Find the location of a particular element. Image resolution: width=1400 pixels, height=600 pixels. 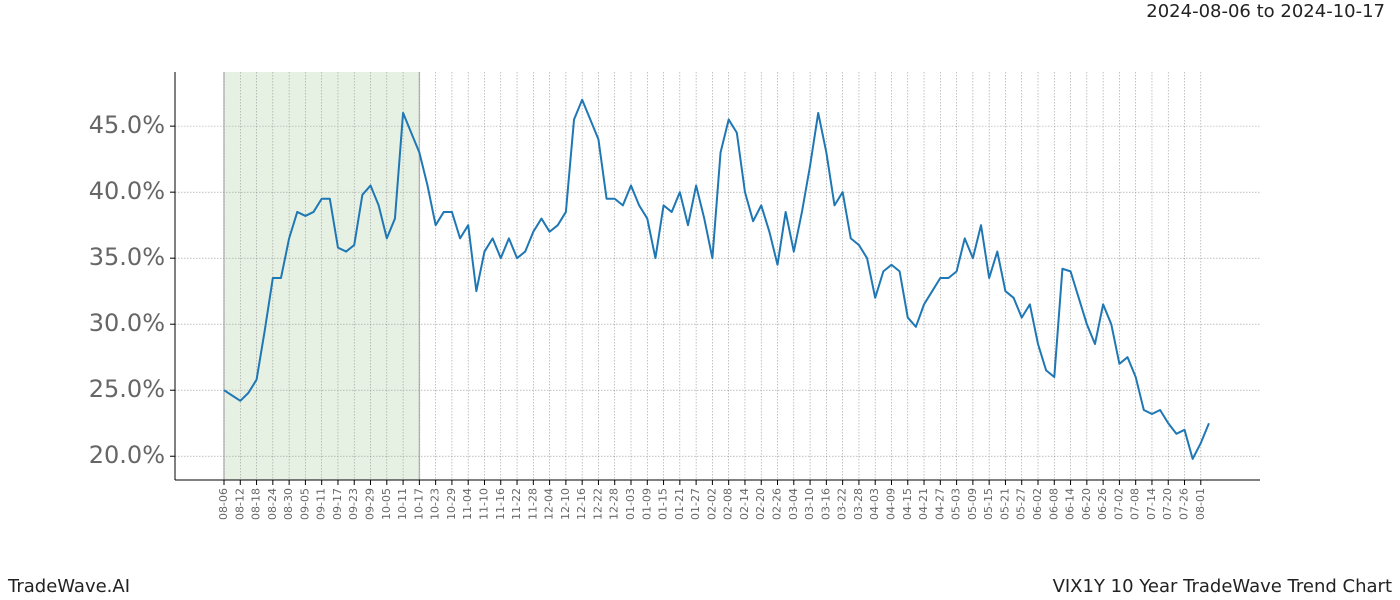

x-tick-label: 12-22 is located at coordinates (597, 504).